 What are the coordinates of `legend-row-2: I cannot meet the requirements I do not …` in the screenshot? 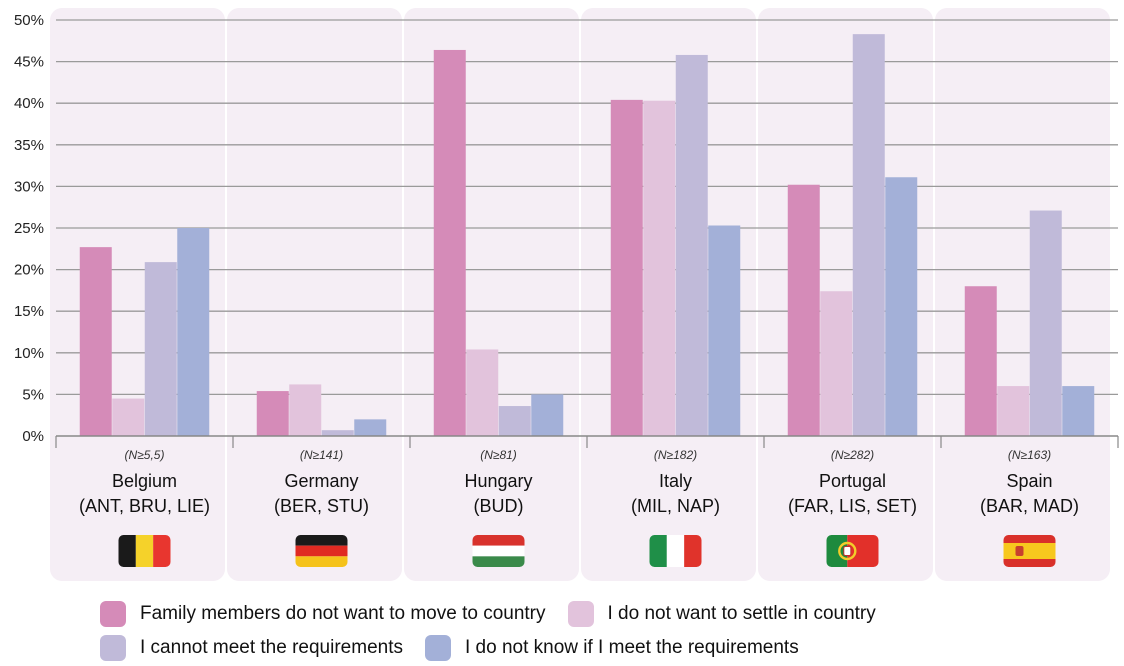 It's located at (580, 648).